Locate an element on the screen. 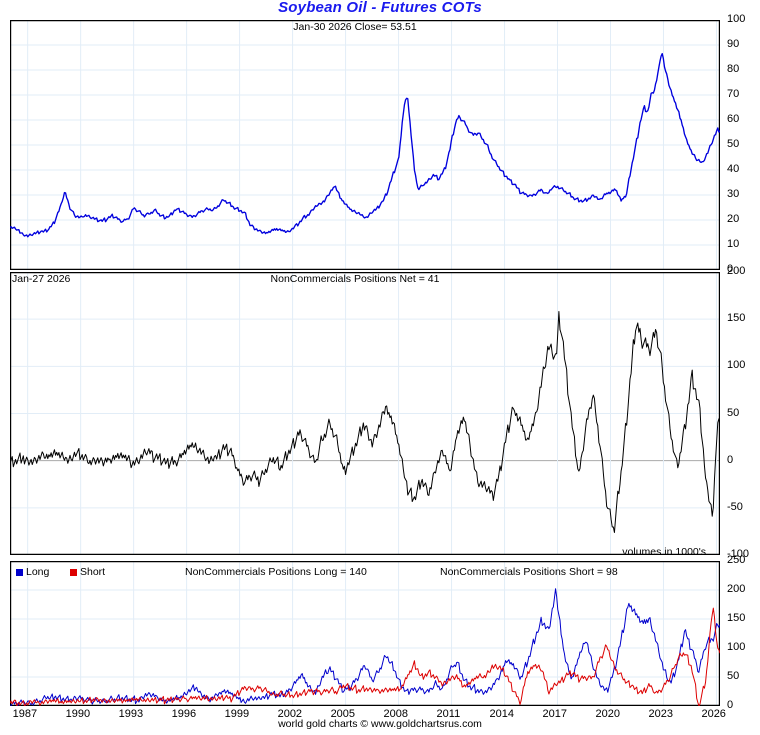 This screenshot has height=735, width=760. legend-long-swatch is located at coordinates (19, 572).